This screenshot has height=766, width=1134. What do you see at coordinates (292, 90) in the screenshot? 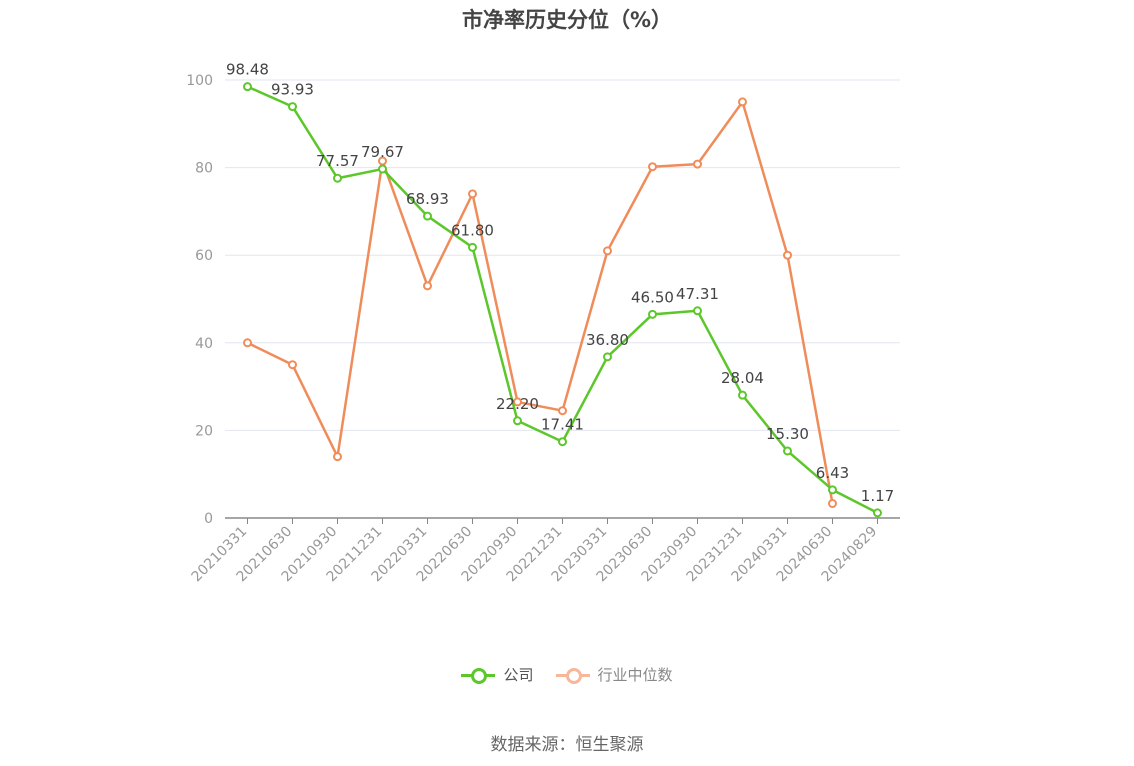
I see `company-data-label: 93.93` at bounding box center [292, 90].